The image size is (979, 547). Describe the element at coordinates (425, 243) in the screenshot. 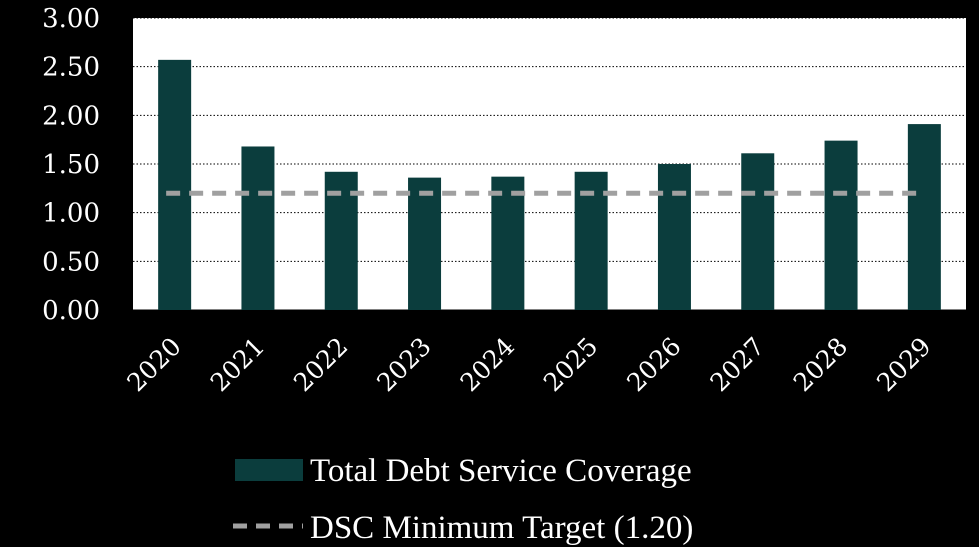

I see `bar-2023` at that location.